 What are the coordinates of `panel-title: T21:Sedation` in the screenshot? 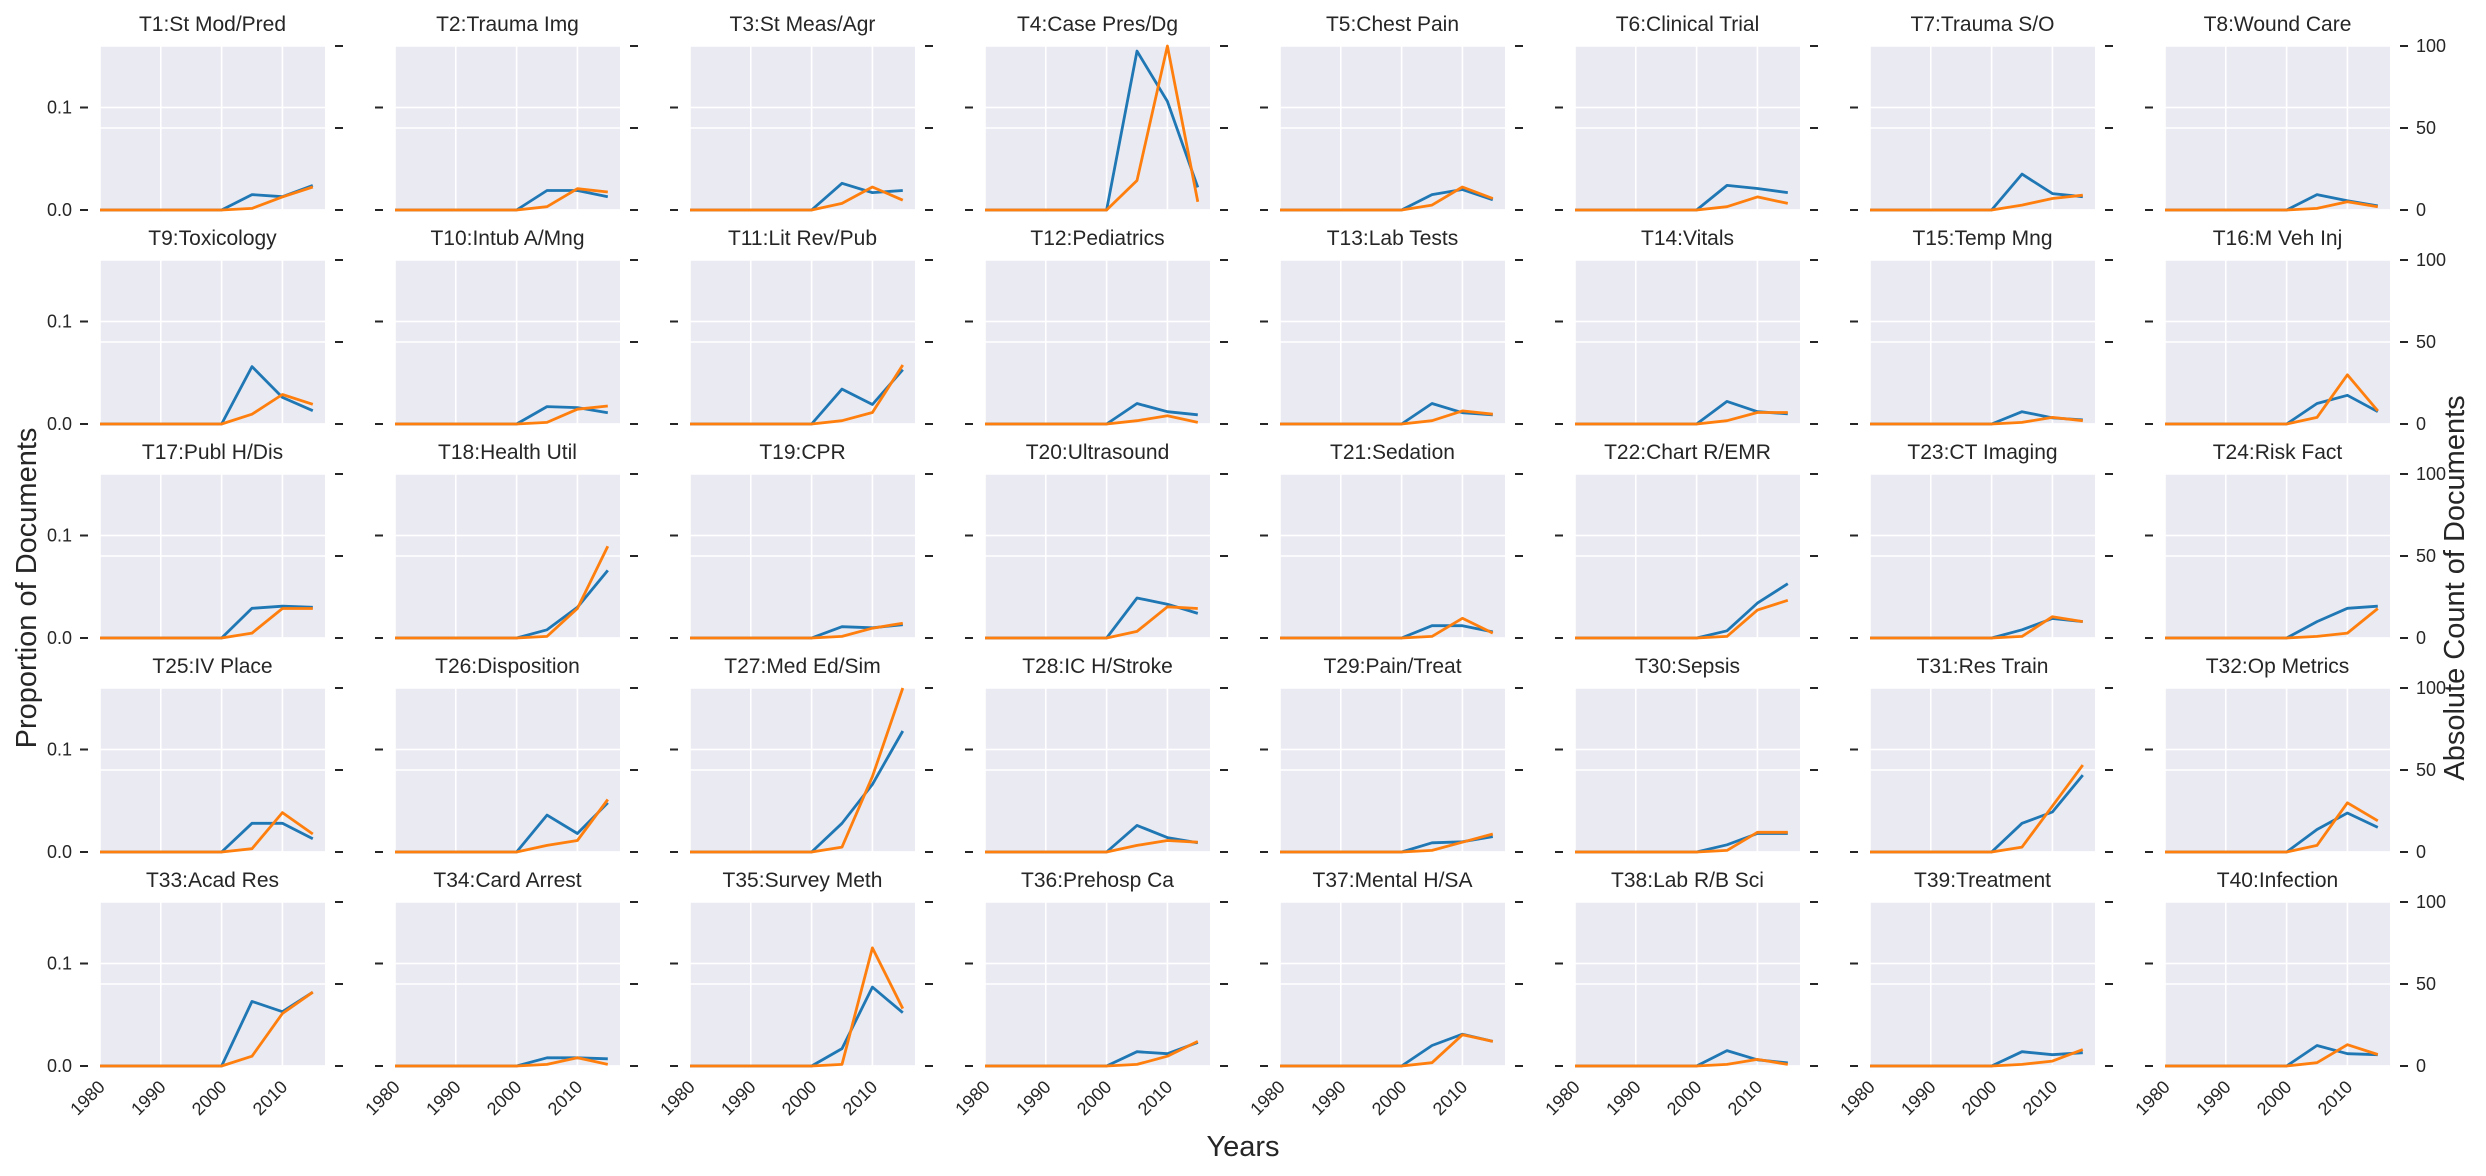 It's located at (1392, 452).